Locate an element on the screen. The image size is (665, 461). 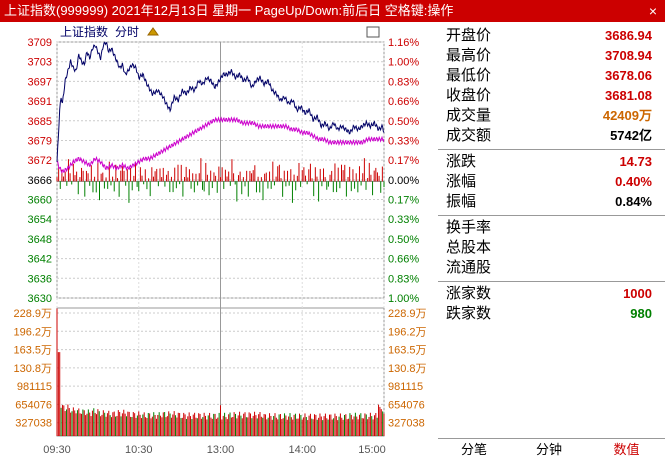
info-row: 总股本 is located at coordinates (548, 248).